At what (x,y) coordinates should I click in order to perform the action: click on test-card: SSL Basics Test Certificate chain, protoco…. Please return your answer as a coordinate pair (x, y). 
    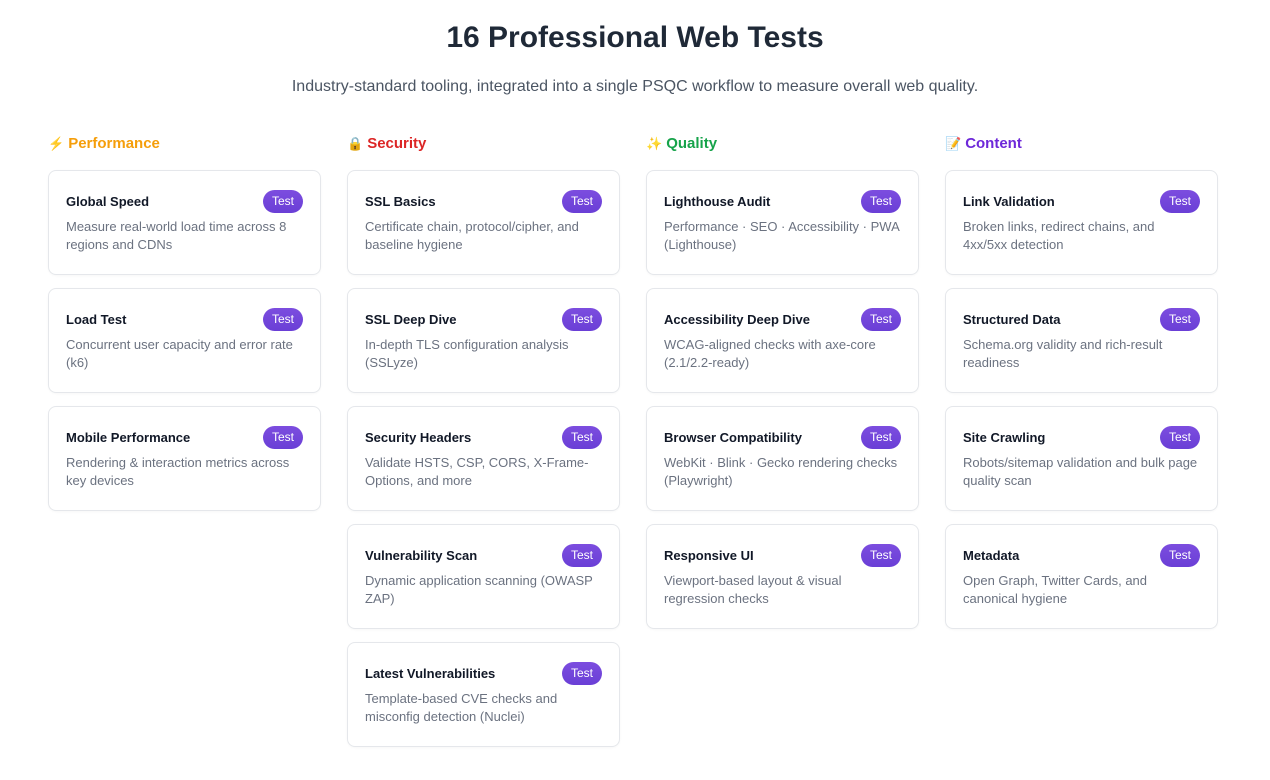
    Looking at the image, I should click on (483, 222).